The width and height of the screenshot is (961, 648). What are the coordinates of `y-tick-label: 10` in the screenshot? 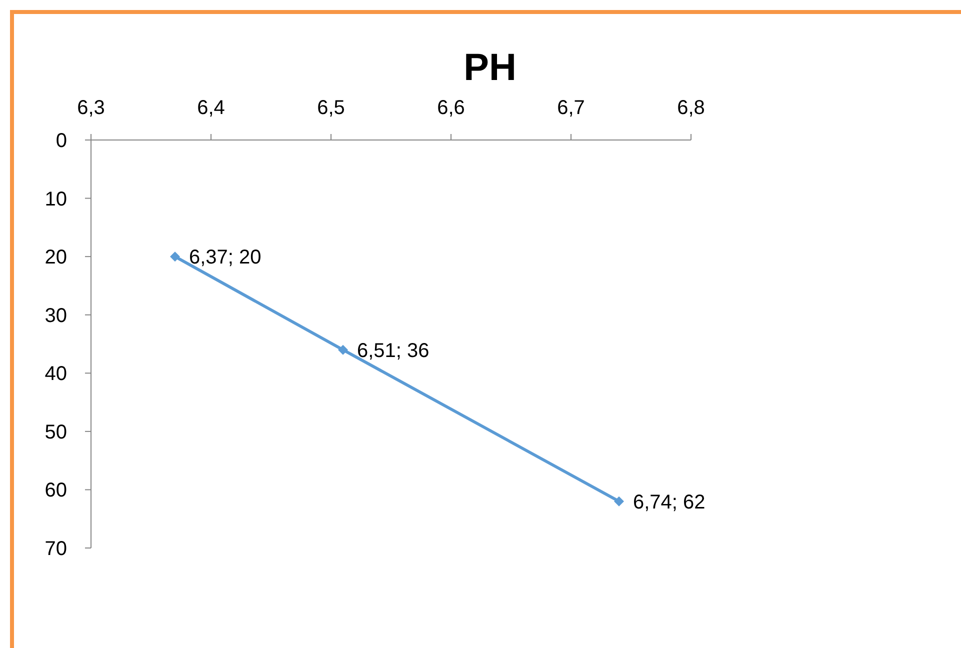 It's located at (55, 199).